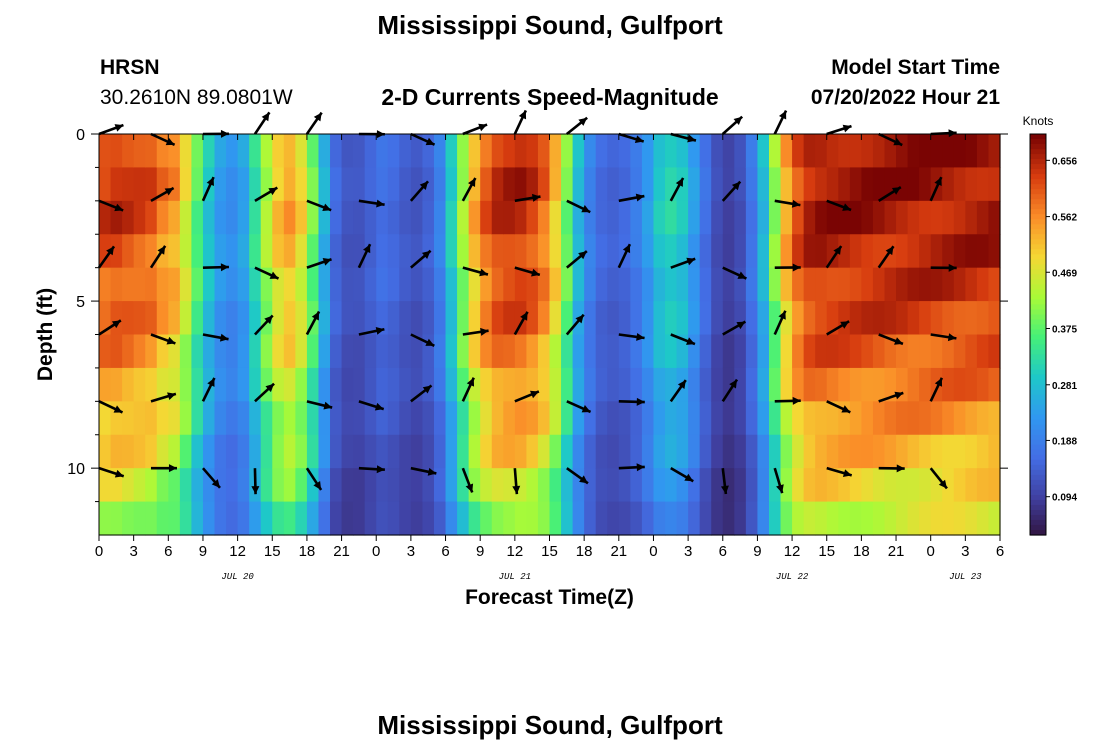 This screenshot has width=1100, height=750. What do you see at coordinates (826, 551) in the screenshot?
I see `x-tick-label: 15` at bounding box center [826, 551].